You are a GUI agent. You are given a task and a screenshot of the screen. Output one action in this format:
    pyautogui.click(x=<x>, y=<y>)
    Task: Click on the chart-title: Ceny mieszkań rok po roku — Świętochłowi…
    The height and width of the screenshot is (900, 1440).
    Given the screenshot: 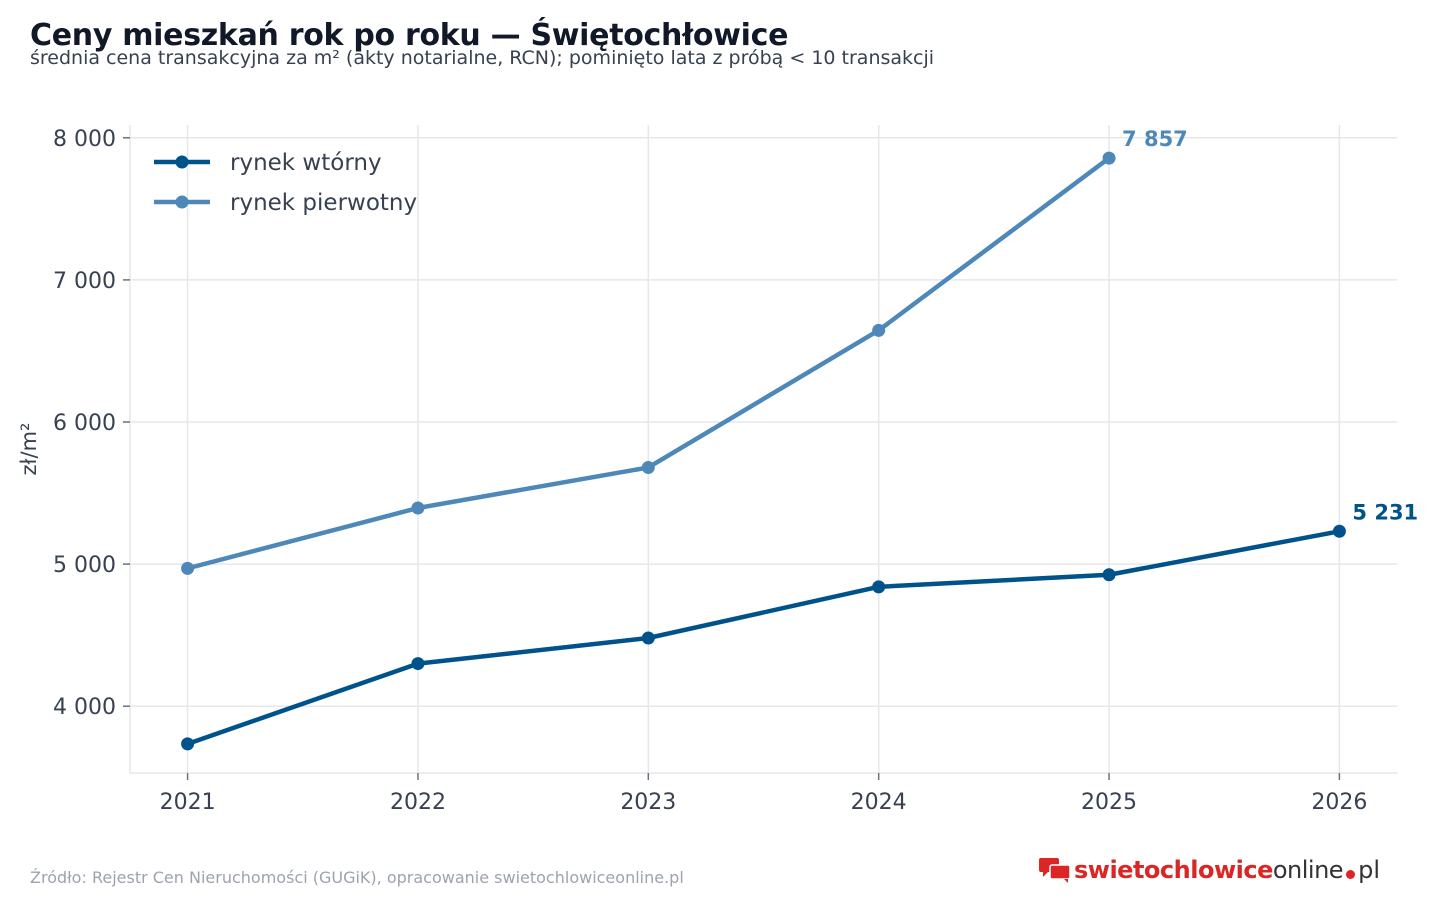 What is the action you would take?
    pyautogui.click(x=409, y=35)
    